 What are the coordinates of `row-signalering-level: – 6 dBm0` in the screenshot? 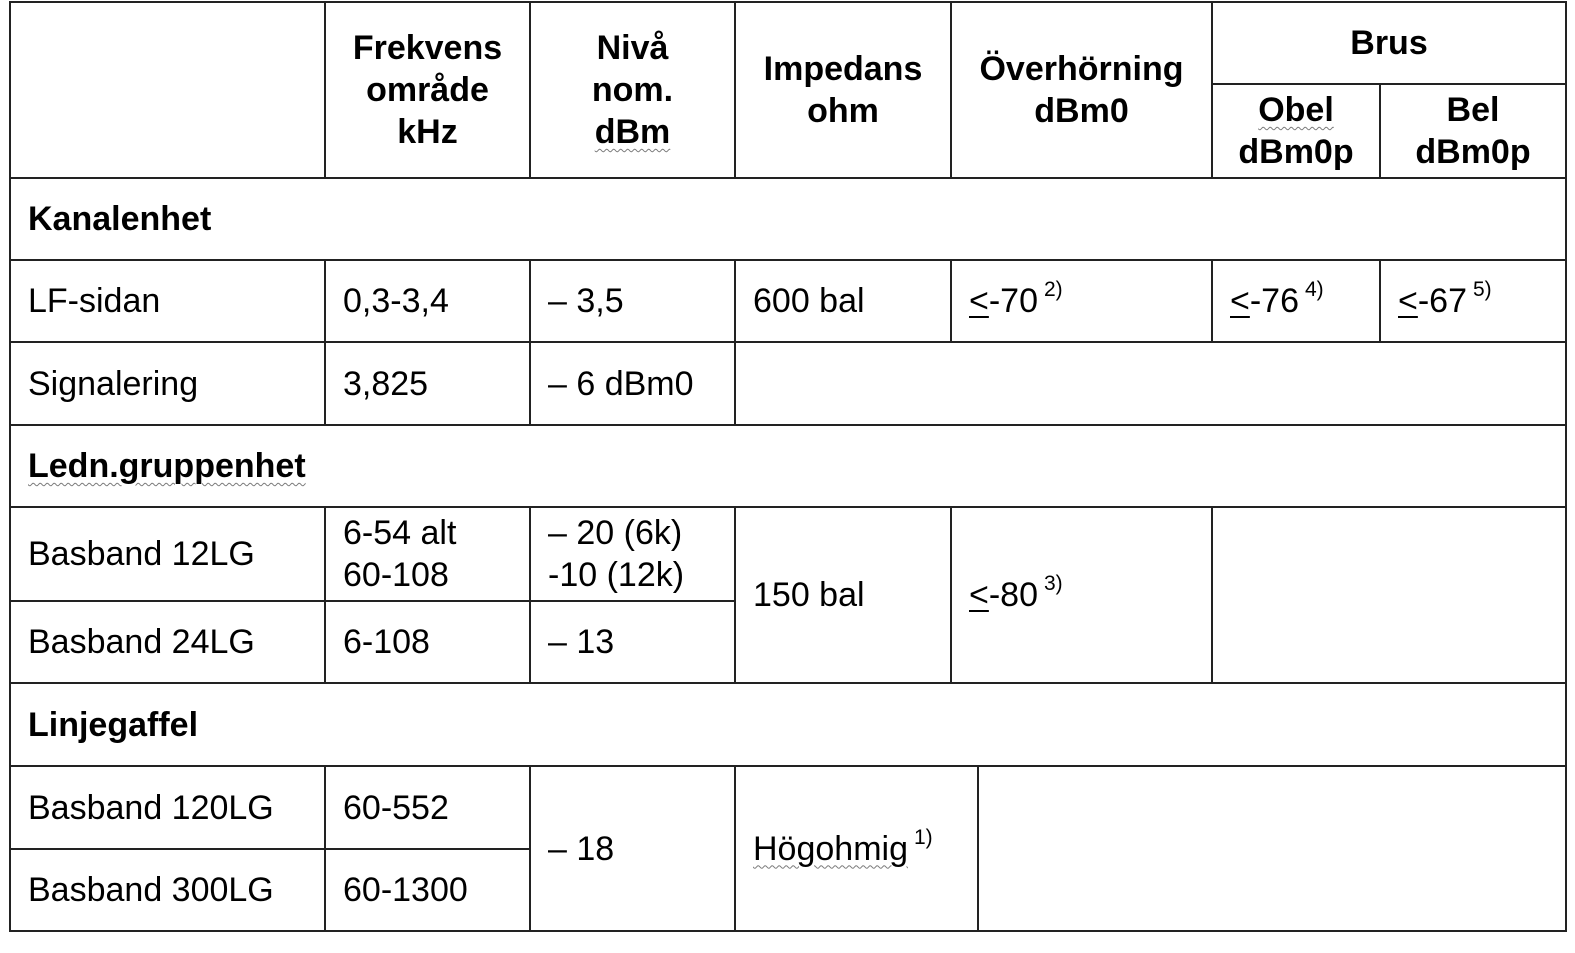 It's located at (621, 383).